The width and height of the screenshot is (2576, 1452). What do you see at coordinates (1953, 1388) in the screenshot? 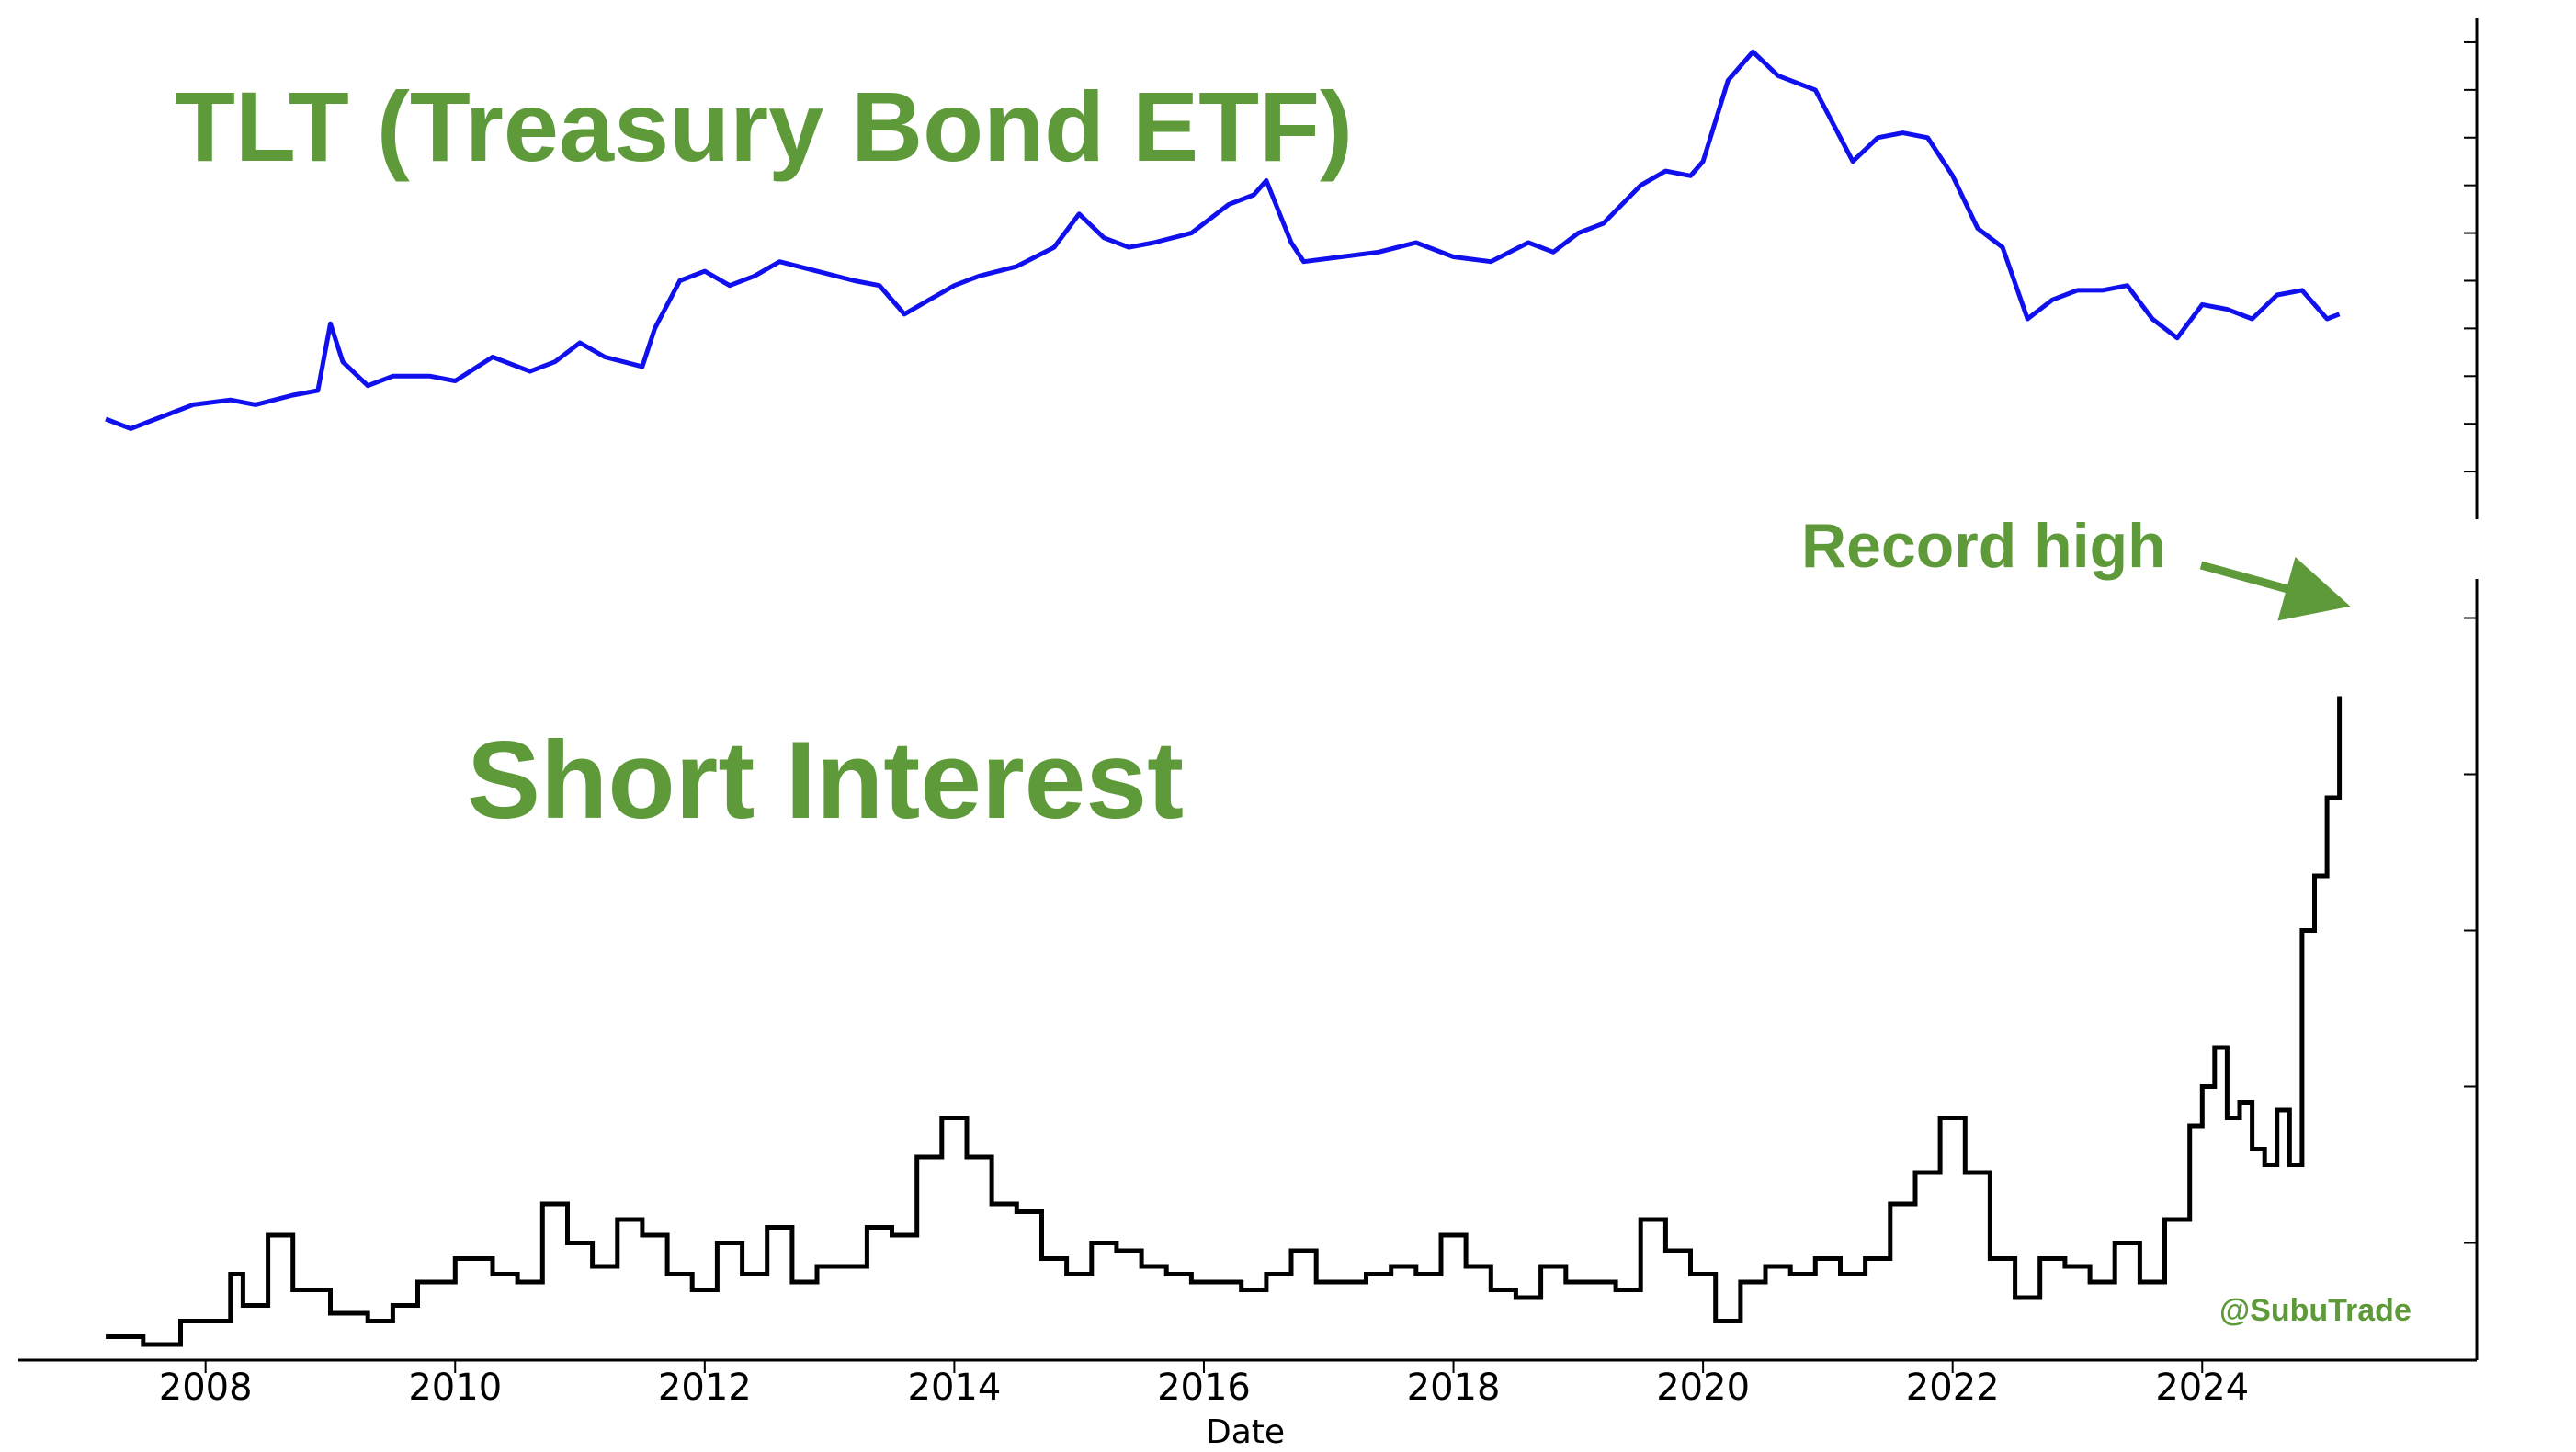
I see `x-tick-label: 2022` at bounding box center [1953, 1388].